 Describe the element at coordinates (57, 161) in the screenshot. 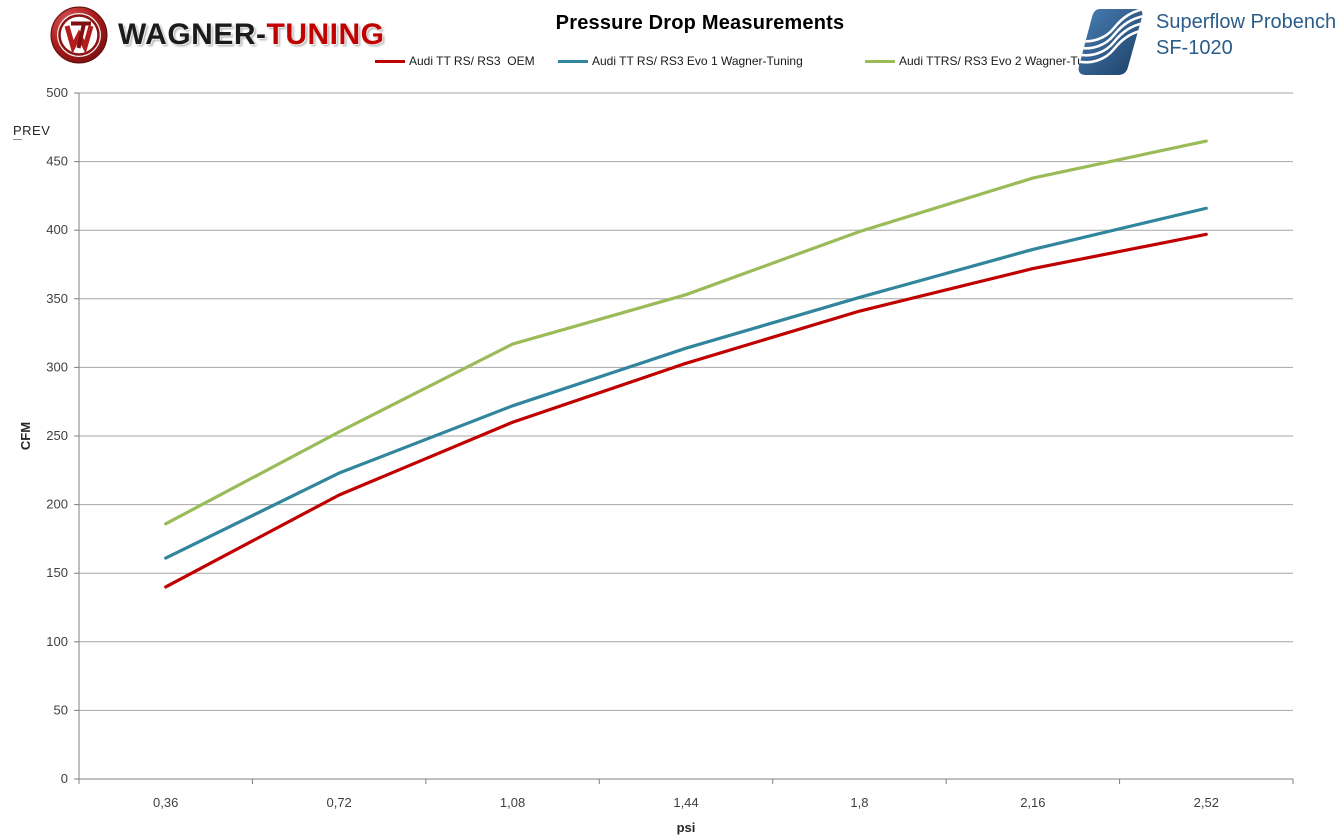

I see `y-tick-label: 450` at that location.